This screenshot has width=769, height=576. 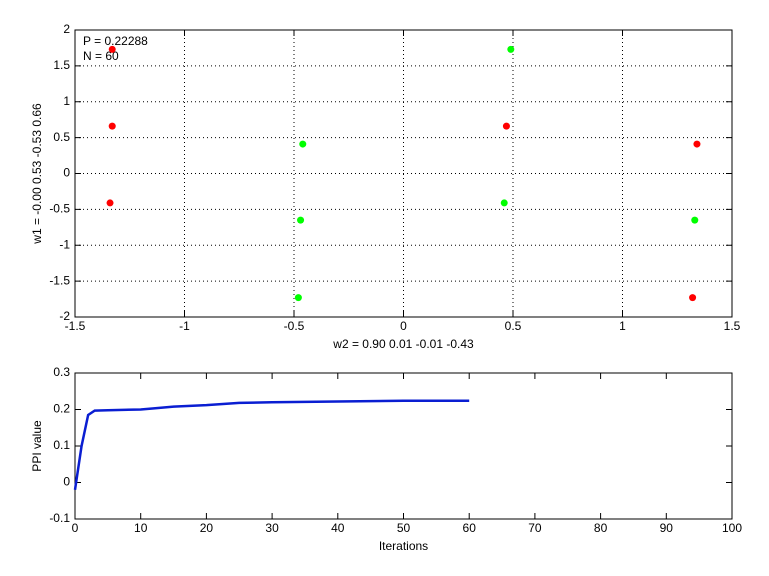 I want to click on x-axis-label: w2 = 0.90 0.01 -0.01 -0.43, so click(x=403, y=344).